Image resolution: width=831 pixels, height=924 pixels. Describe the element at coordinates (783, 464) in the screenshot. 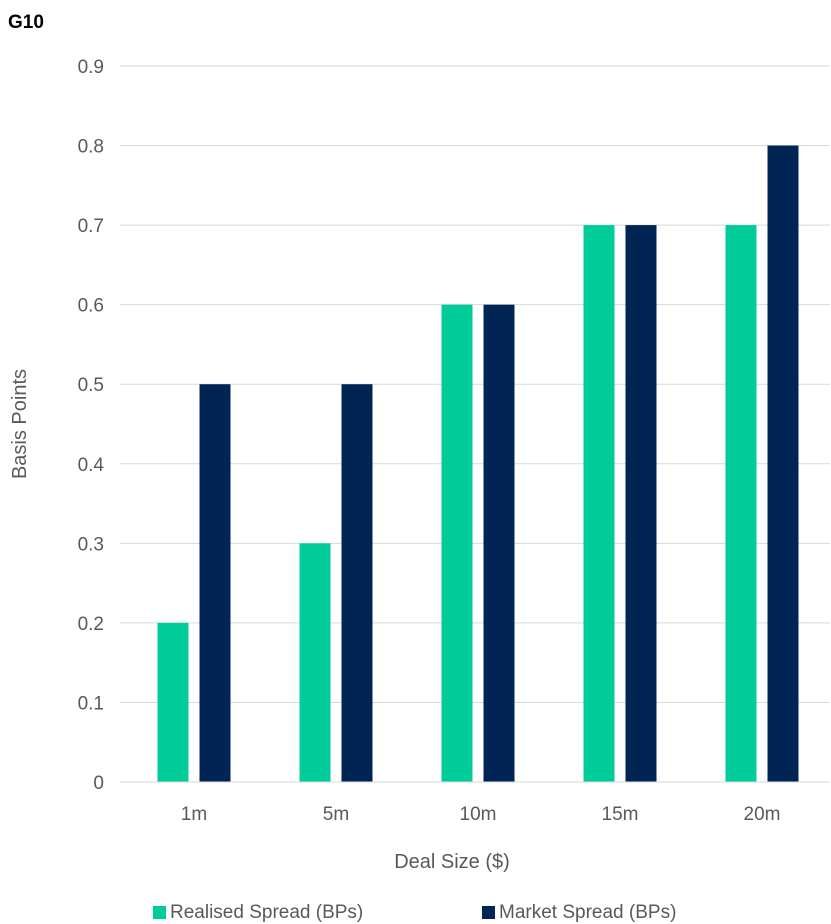

I see `bar-market-20m` at that location.